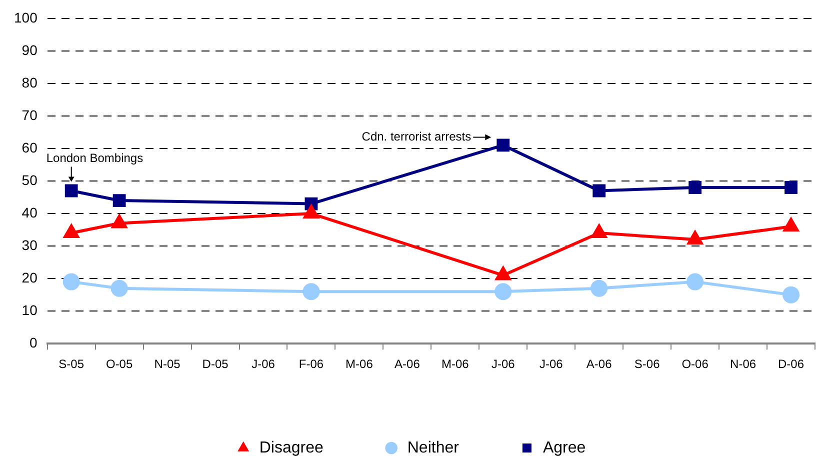 Image resolution: width=825 pixels, height=466 pixels. What do you see at coordinates (119, 364) in the screenshot?
I see `x-tick-label: O-05` at bounding box center [119, 364].